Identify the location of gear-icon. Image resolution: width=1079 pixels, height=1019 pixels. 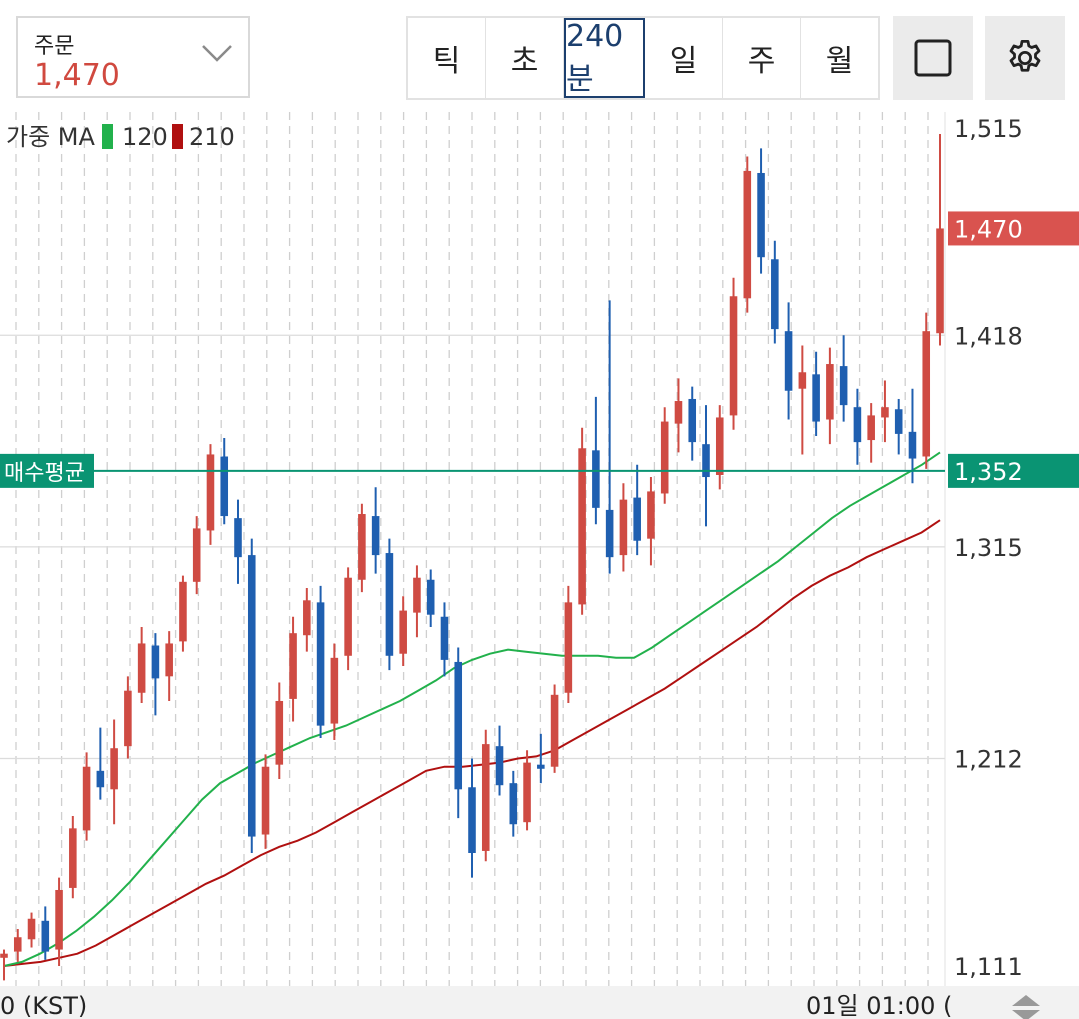
(1025, 55).